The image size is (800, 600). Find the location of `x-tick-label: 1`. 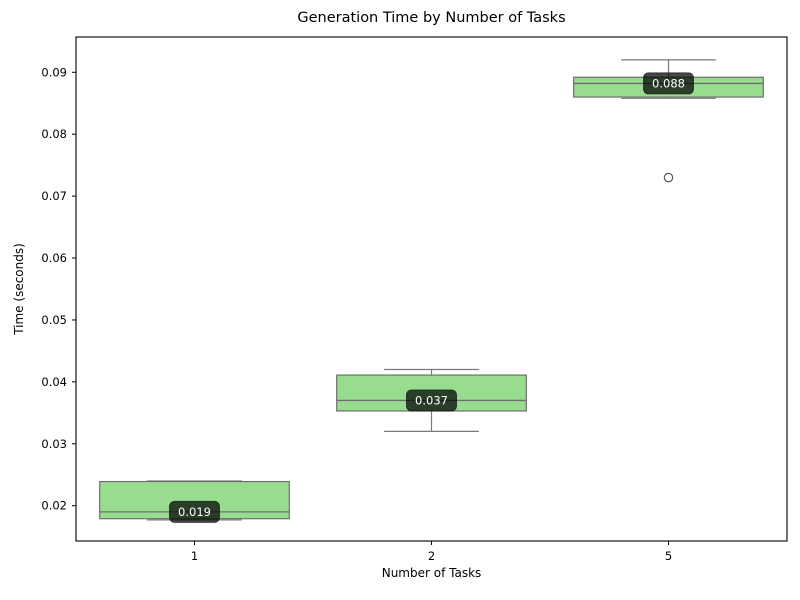

x-tick-label: 1 is located at coordinates (194, 556).